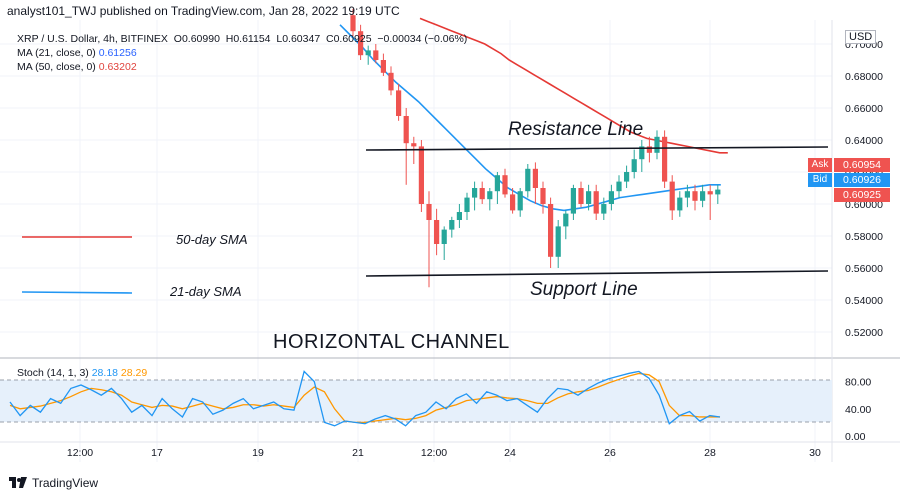 The height and width of the screenshot is (499, 900). What do you see at coordinates (820, 165) in the screenshot?
I see `ask-label: Ask` at bounding box center [820, 165].